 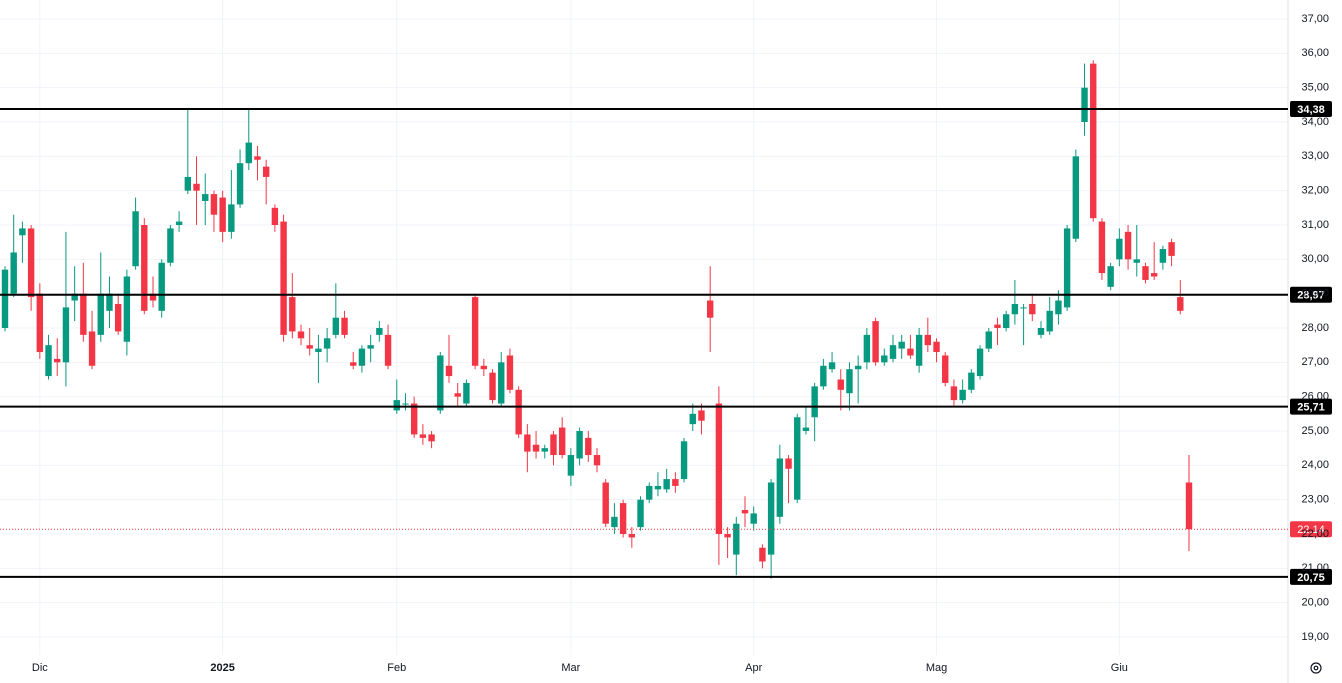 I want to click on gear-hub, so click(x=1316, y=668).